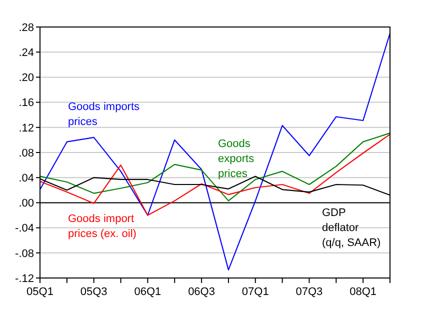 The width and height of the screenshot is (427, 320). What do you see at coordinates (26, 28) in the screenshot?
I see `y-tick-label: .28` at bounding box center [26, 28].